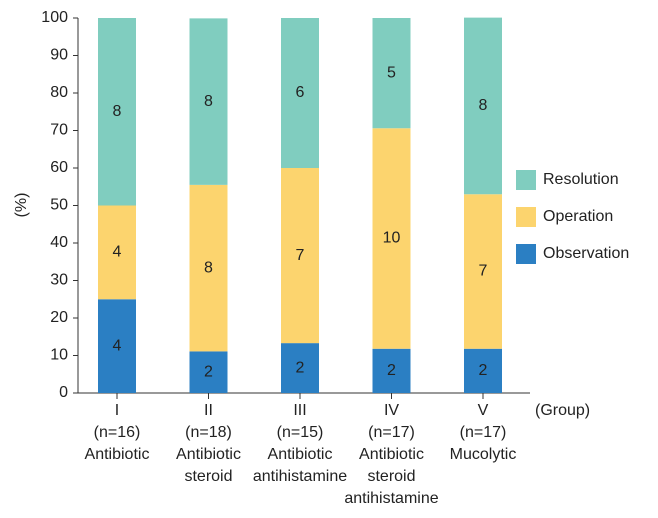 This screenshot has width=658, height=518. What do you see at coordinates (59, 355) in the screenshot?
I see `y-tick-label: 10` at bounding box center [59, 355].